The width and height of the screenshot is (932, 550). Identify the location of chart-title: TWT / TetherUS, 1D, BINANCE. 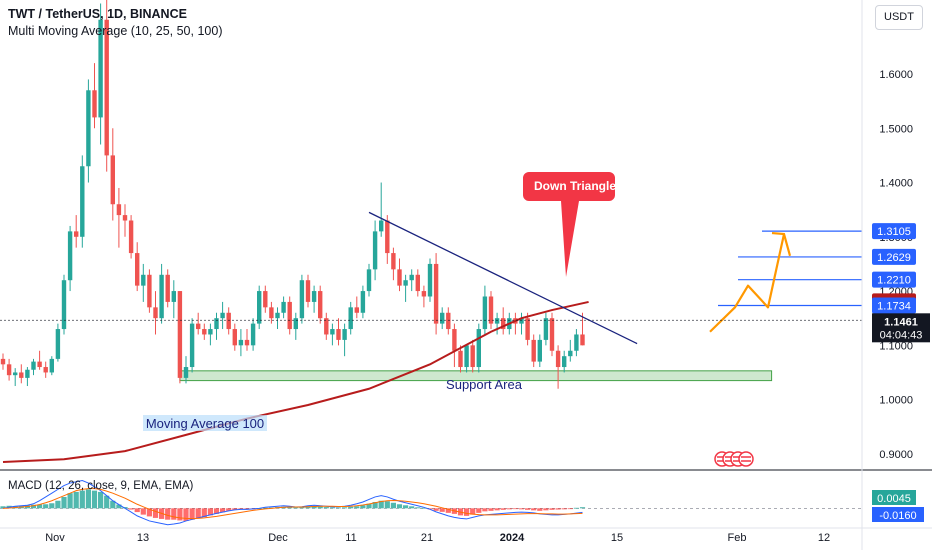
(97, 14).